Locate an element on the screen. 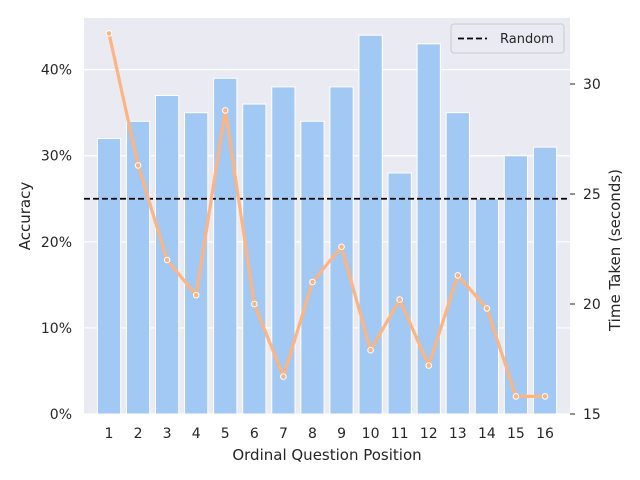 The width and height of the screenshot is (640, 480). x-tick-label: 2 is located at coordinates (138, 434).